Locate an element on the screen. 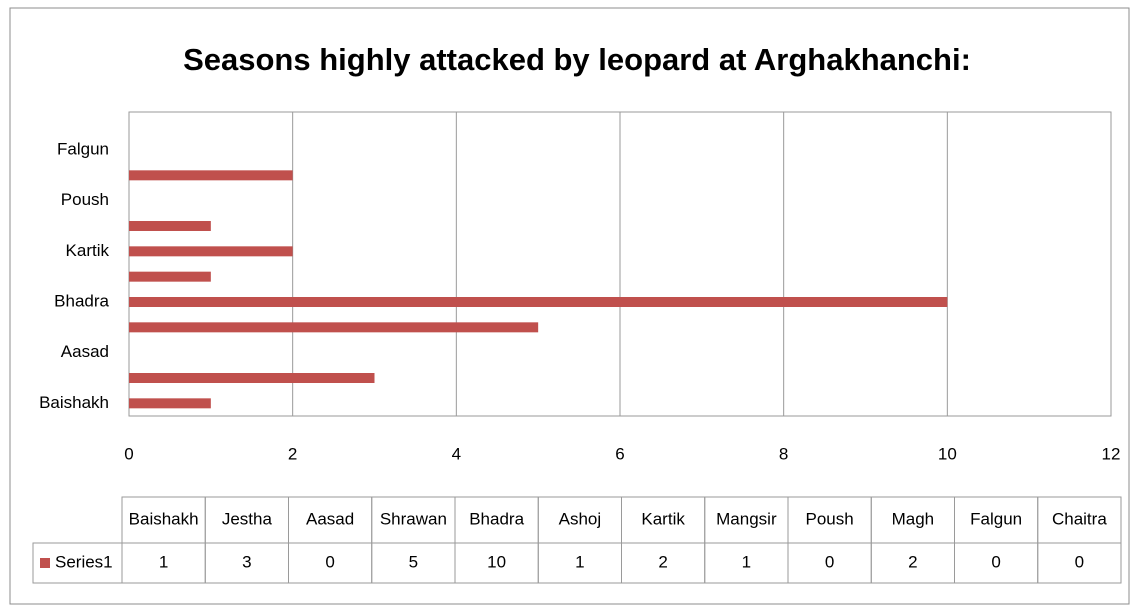 Image resolution: width=1131 pixels, height=606 pixels. x-tick-label: 4 is located at coordinates (456, 453).